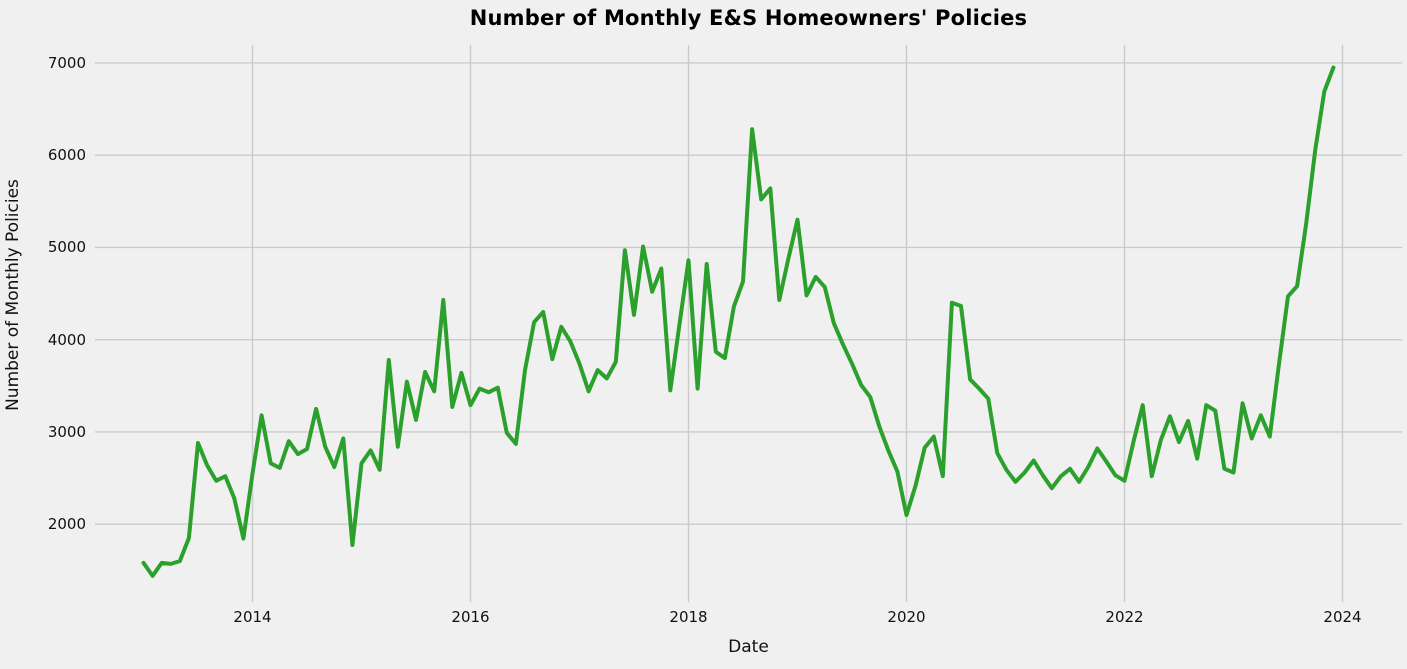 The image size is (1407, 669). Describe the element at coordinates (66, 524) in the screenshot. I see `y-tick-label: 2000` at that location.